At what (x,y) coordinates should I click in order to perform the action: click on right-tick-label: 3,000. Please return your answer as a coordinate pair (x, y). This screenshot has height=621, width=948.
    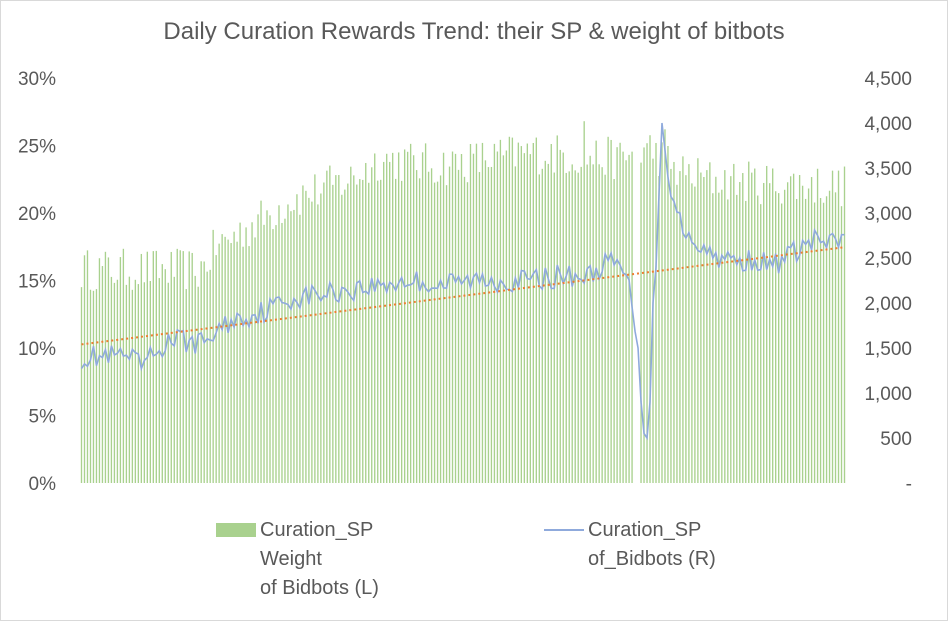
    Looking at the image, I should click on (888, 214).